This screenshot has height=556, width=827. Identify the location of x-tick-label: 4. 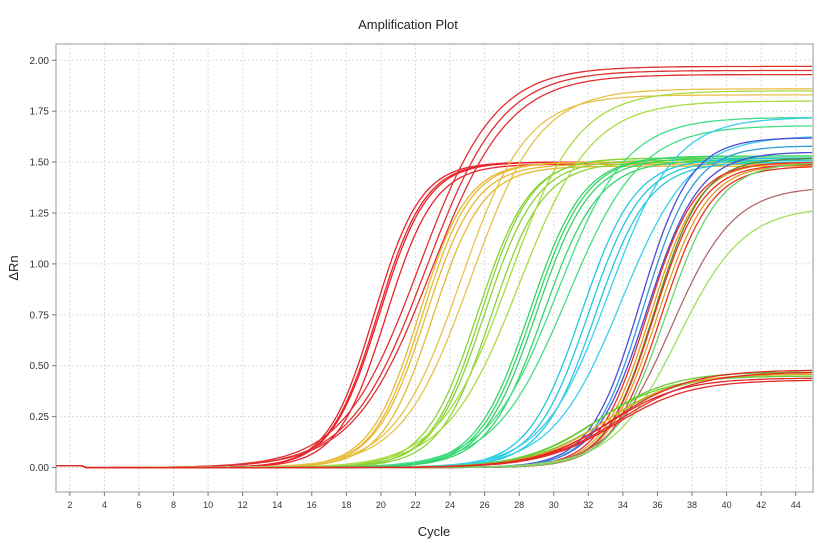
(104, 505).